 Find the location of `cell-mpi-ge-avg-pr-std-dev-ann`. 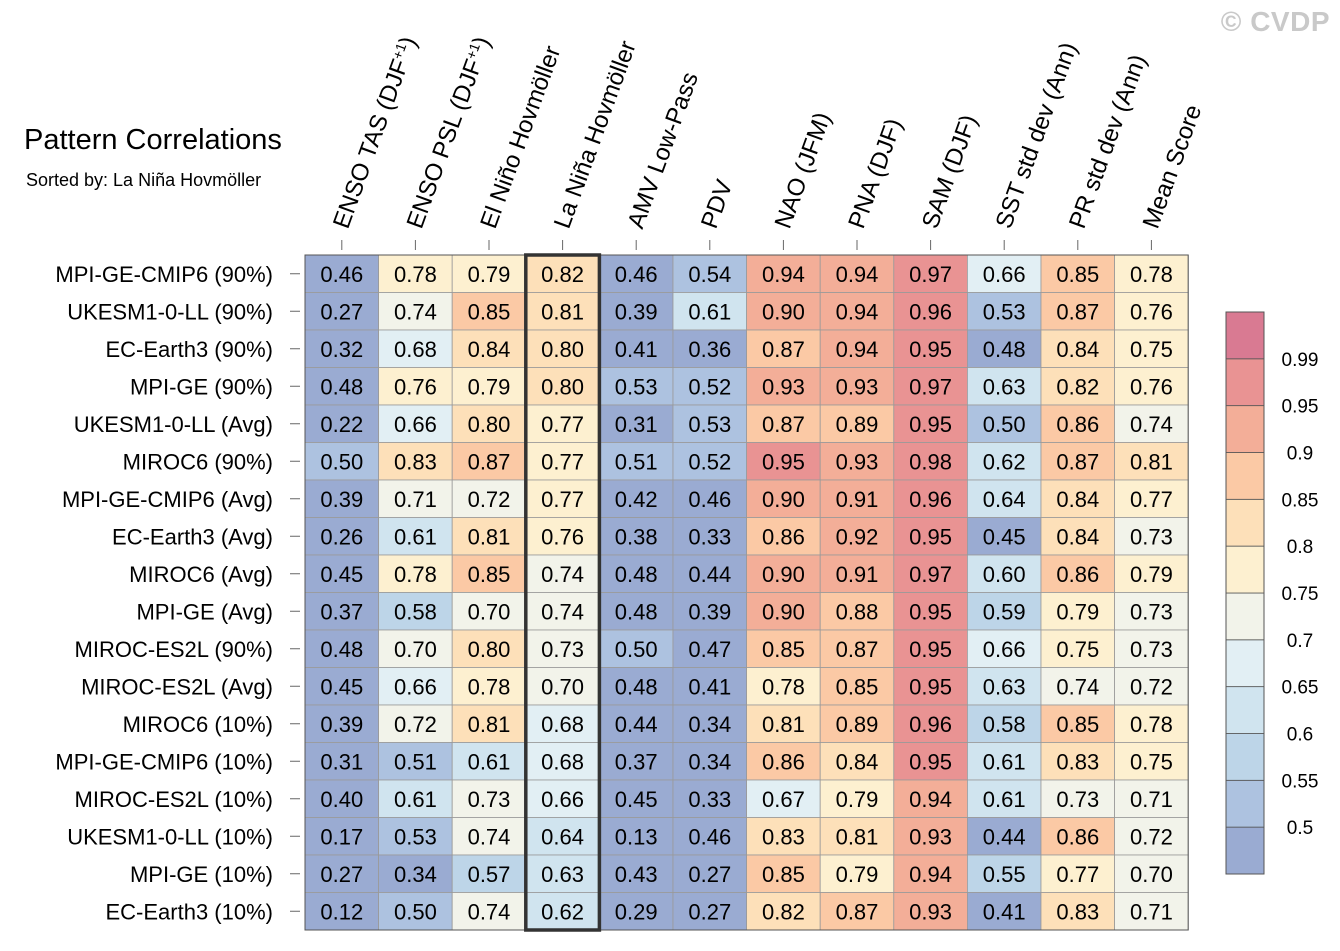

cell-mpi-ge-avg-pr-std-dev-ann is located at coordinates (1077, 611).